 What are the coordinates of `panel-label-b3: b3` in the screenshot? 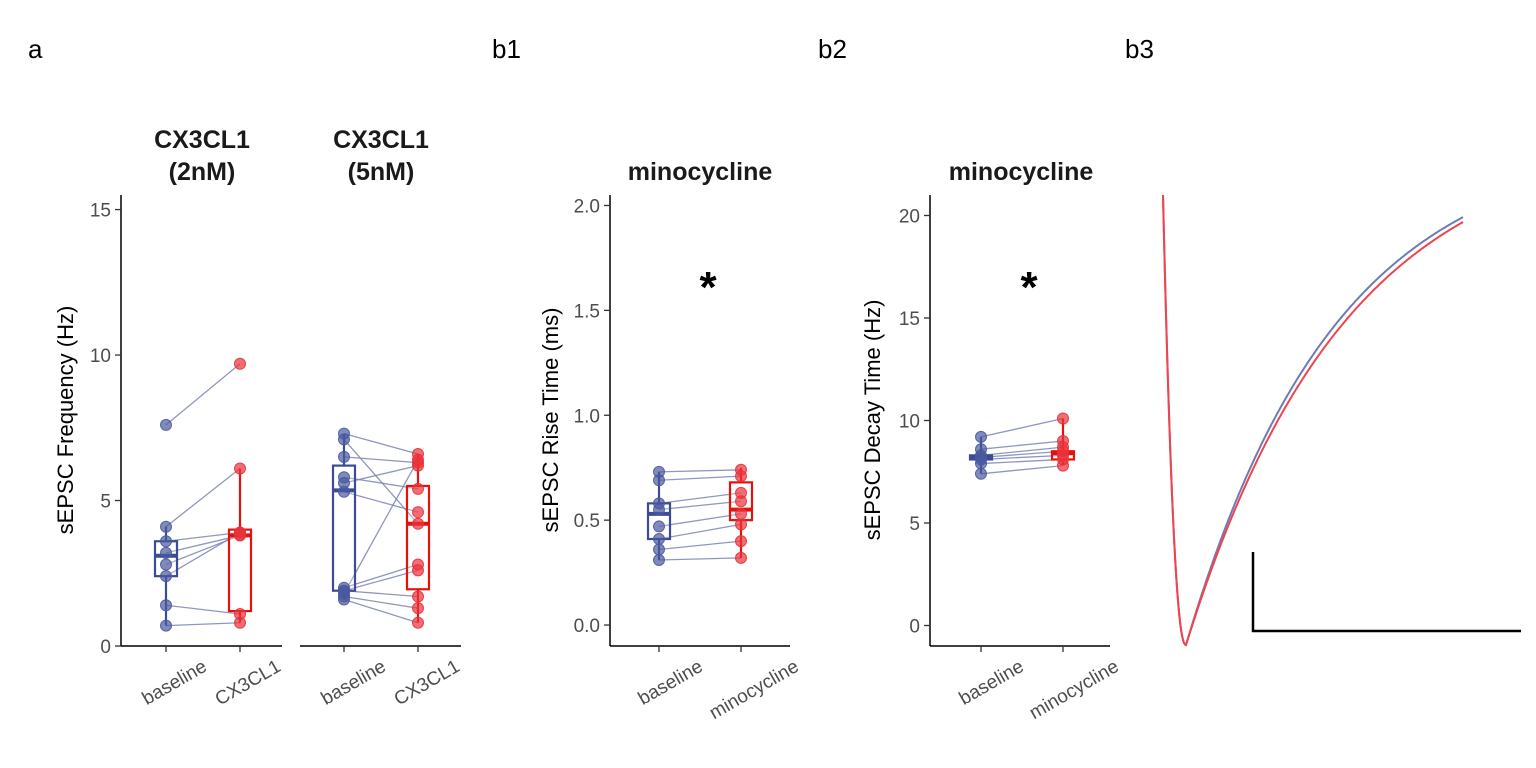 It's located at (1139, 49).